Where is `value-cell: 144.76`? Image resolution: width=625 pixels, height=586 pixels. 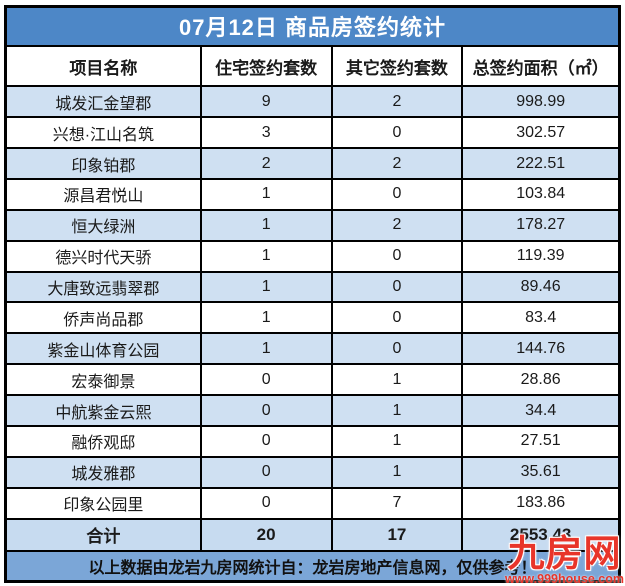
value-cell: 144.76 is located at coordinates (541, 349).